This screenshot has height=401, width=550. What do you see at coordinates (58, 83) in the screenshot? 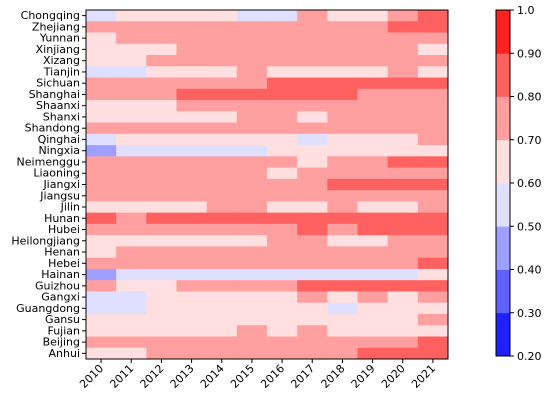
I see `y-tick-label: Sichuan` at bounding box center [58, 83].